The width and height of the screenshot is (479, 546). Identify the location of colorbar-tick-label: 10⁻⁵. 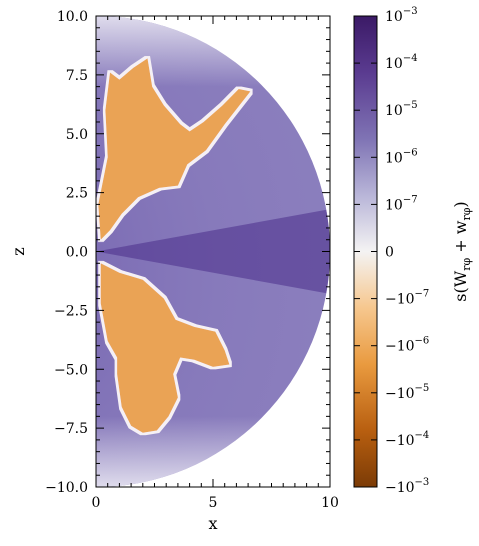
(401, 109).